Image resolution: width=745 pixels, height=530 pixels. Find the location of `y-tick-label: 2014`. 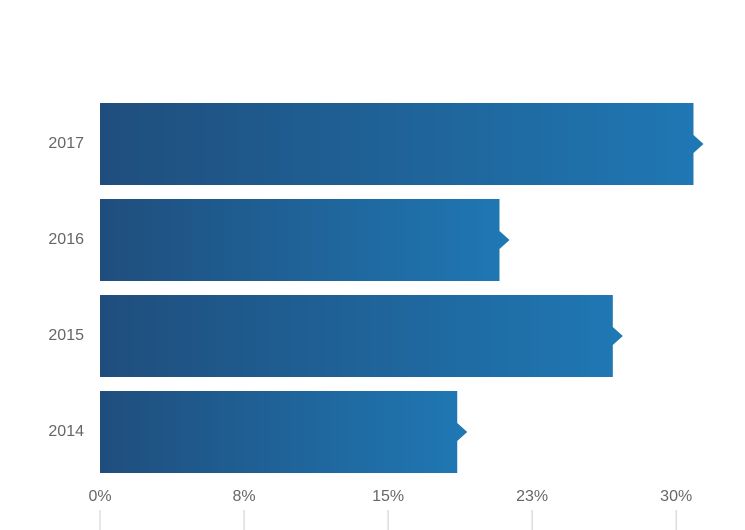

y-tick-label: 2014 is located at coordinates (66, 431).